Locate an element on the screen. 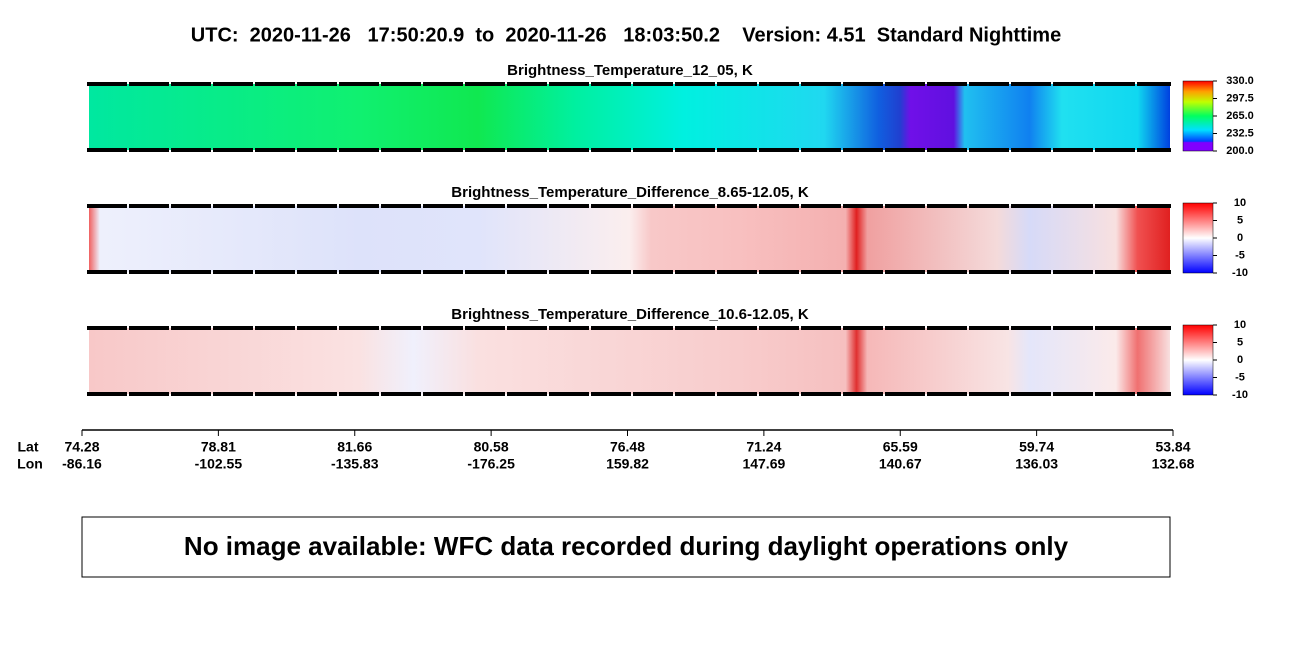 The width and height of the screenshot is (1300, 667). lon-tick-label: 140.67 is located at coordinates (900, 464).